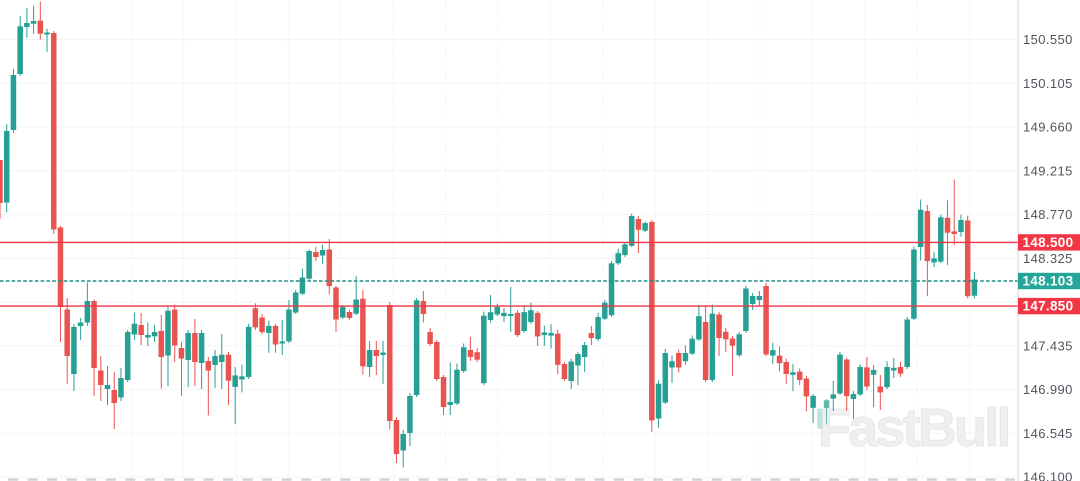  Describe the element at coordinates (1048, 39) in the screenshot. I see `svg-text: 150.550` at that location.